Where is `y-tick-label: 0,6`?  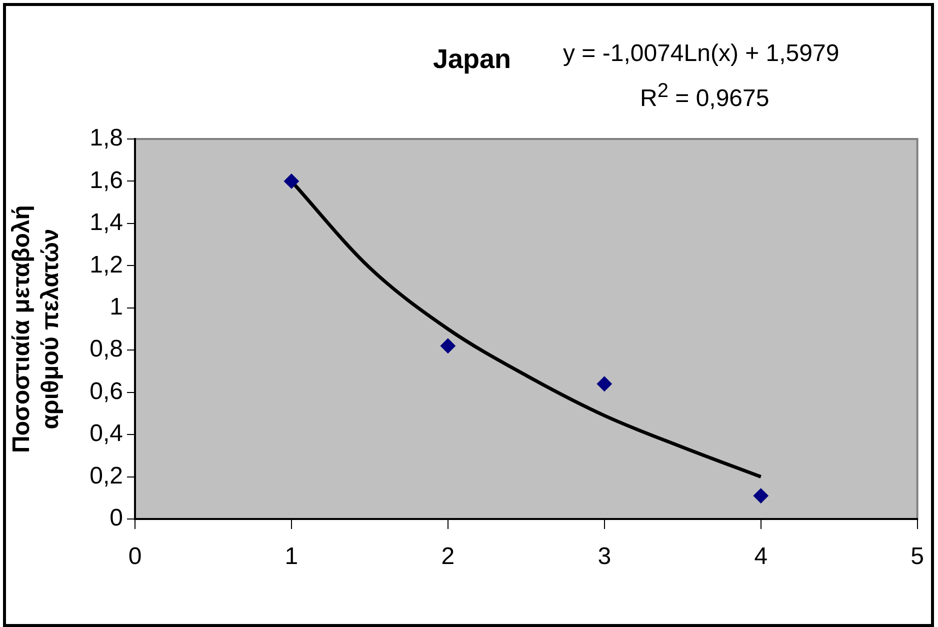
y-tick-label: 0,6 is located at coordinates (106, 391).